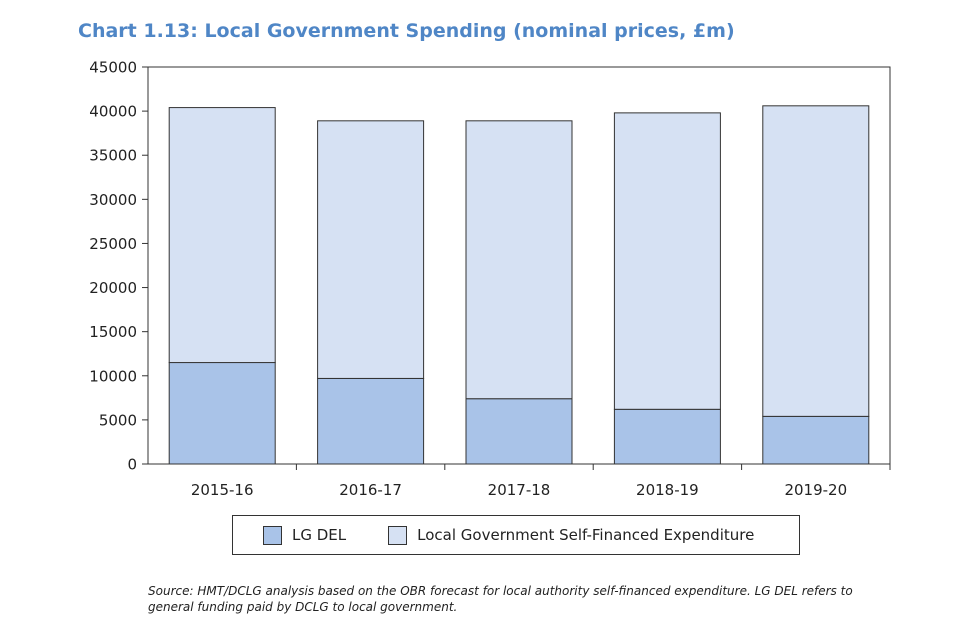 The image size is (960, 640). I want to click on y-tick-label: 35000, so click(113, 156).